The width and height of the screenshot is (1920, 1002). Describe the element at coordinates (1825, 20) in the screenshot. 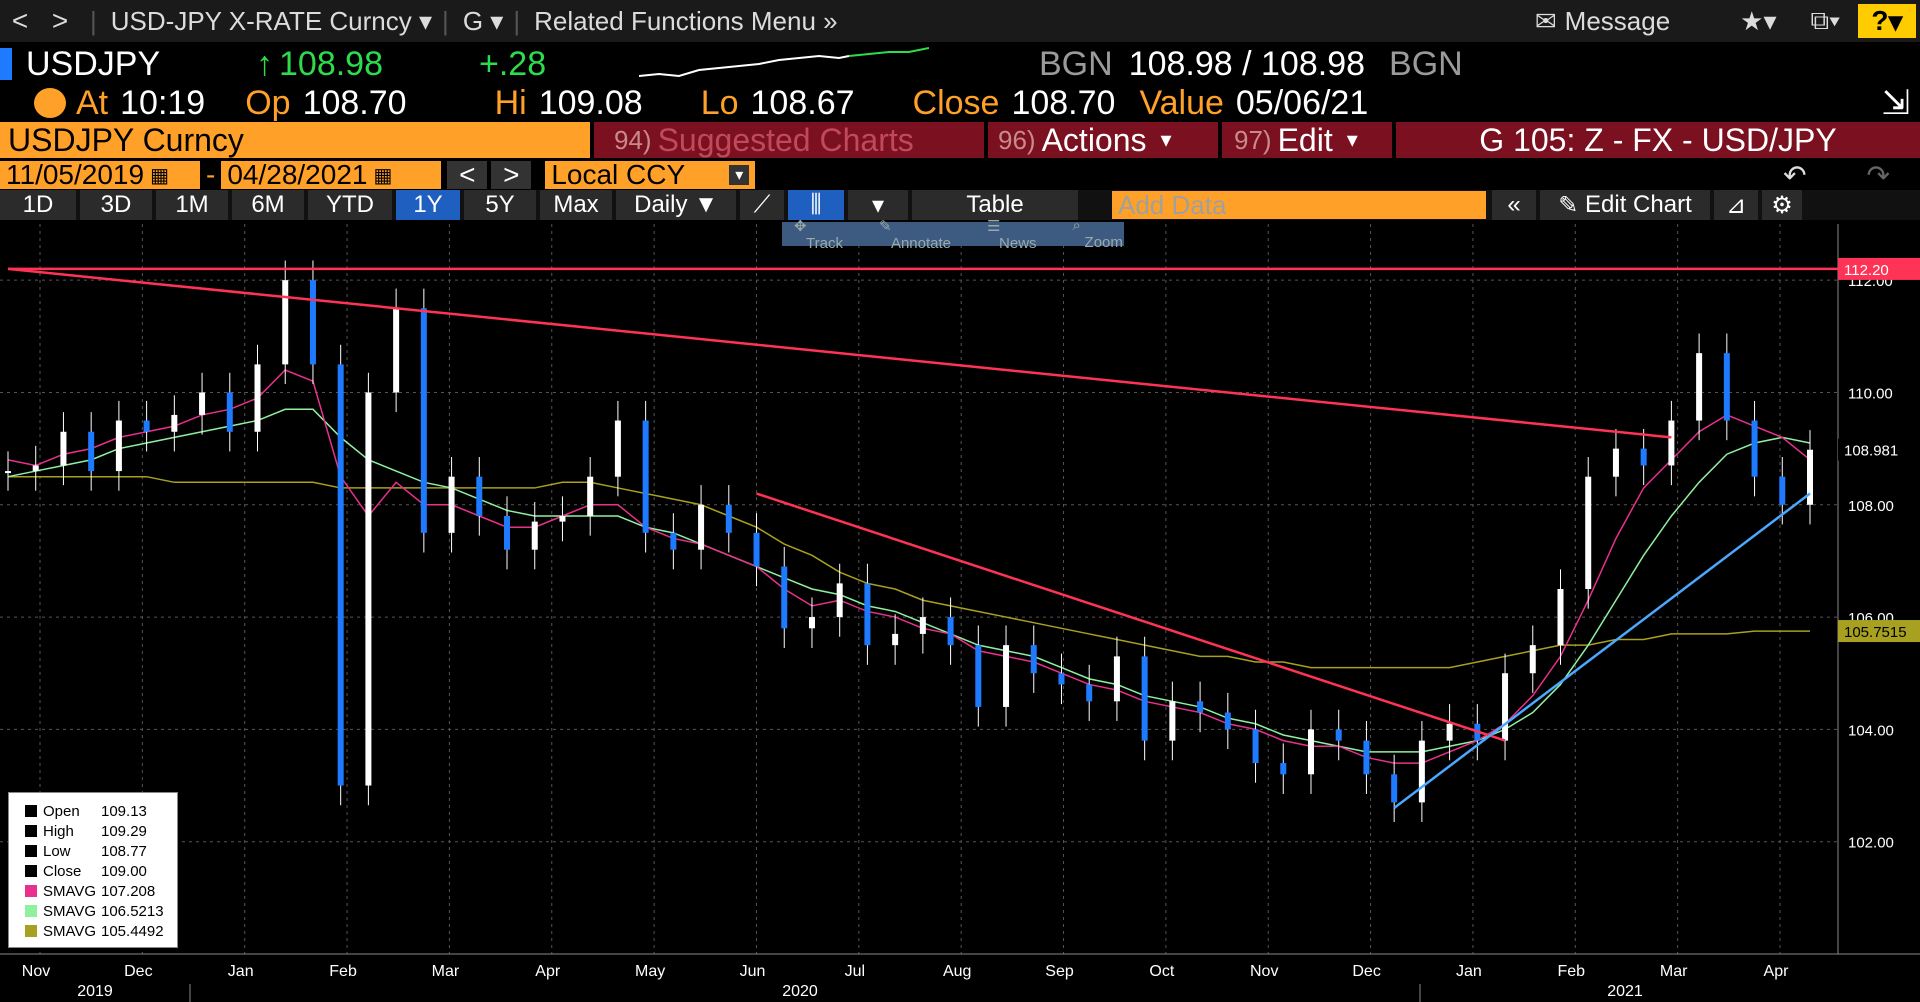

I see `window-icon: ⧉▾` at that location.